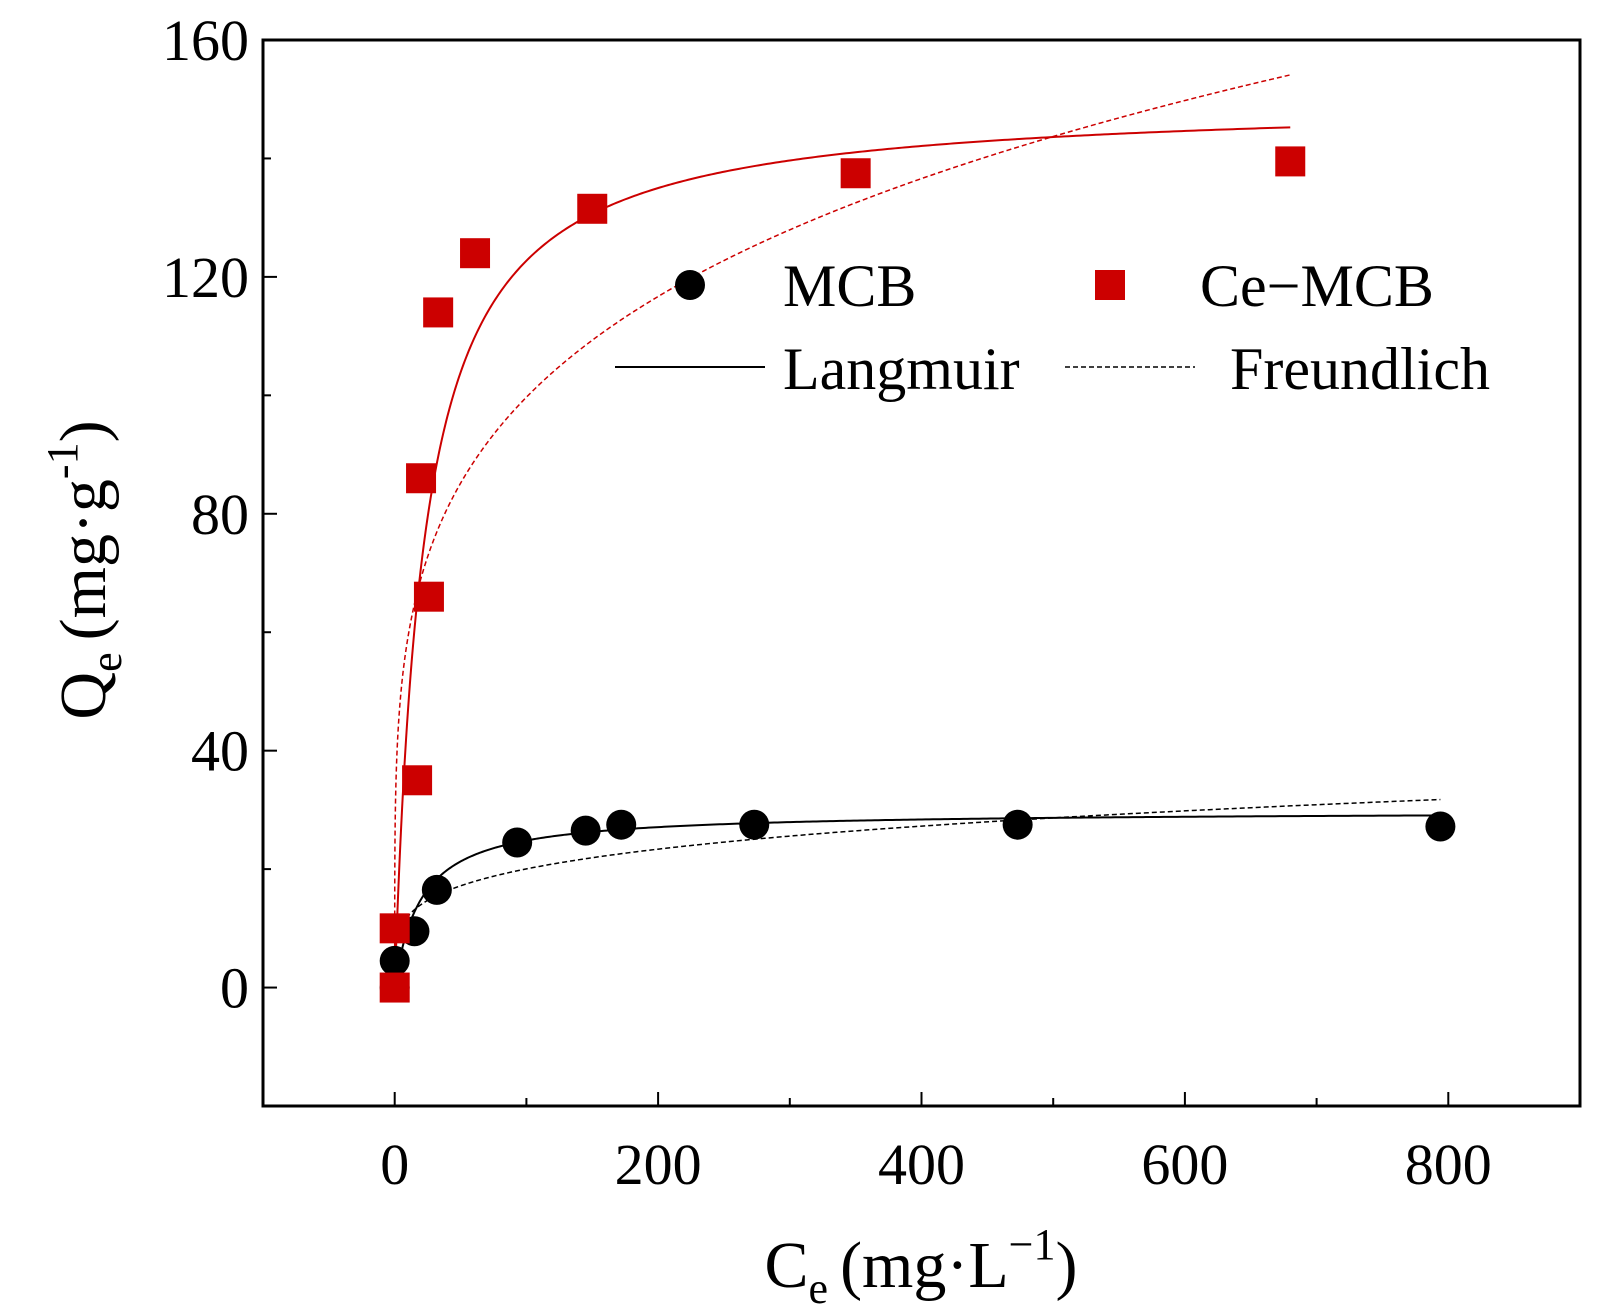 This screenshot has width=1597, height=1310. What do you see at coordinates (849, 286) in the screenshot?
I see `legend-label-mcb: MCB` at bounding box center [849, 286].